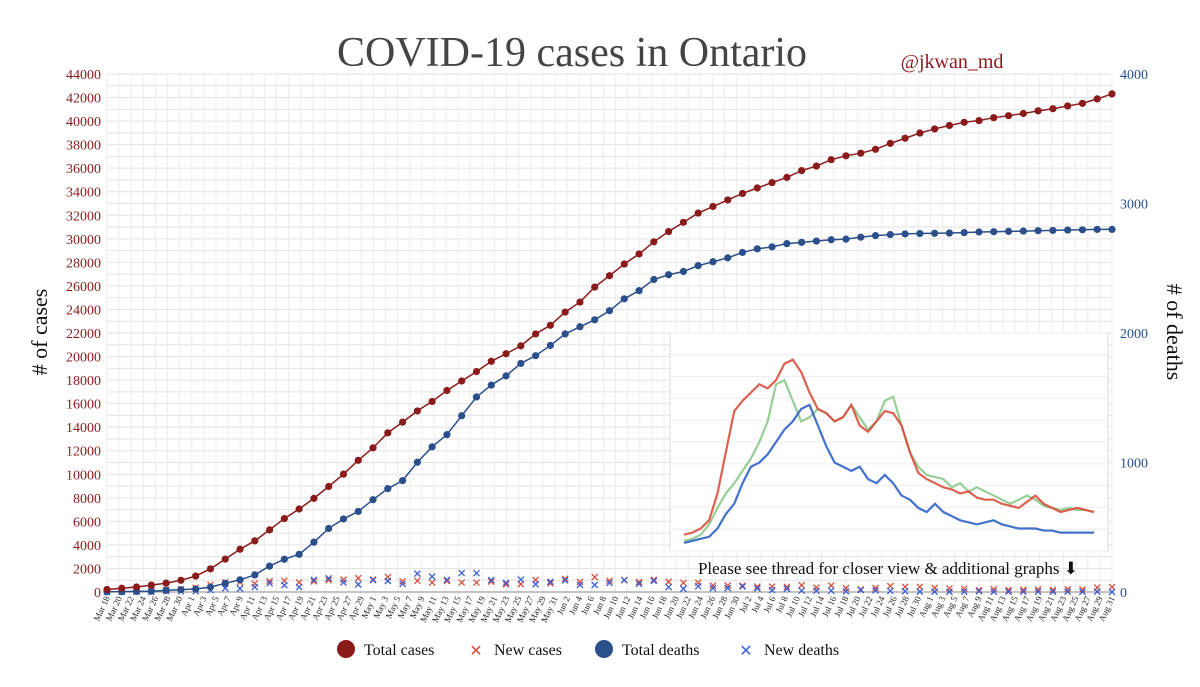 The width and height of the screenshot is (1200, 687). I want to click on left-tick-label: 14000, so click(83, 428).